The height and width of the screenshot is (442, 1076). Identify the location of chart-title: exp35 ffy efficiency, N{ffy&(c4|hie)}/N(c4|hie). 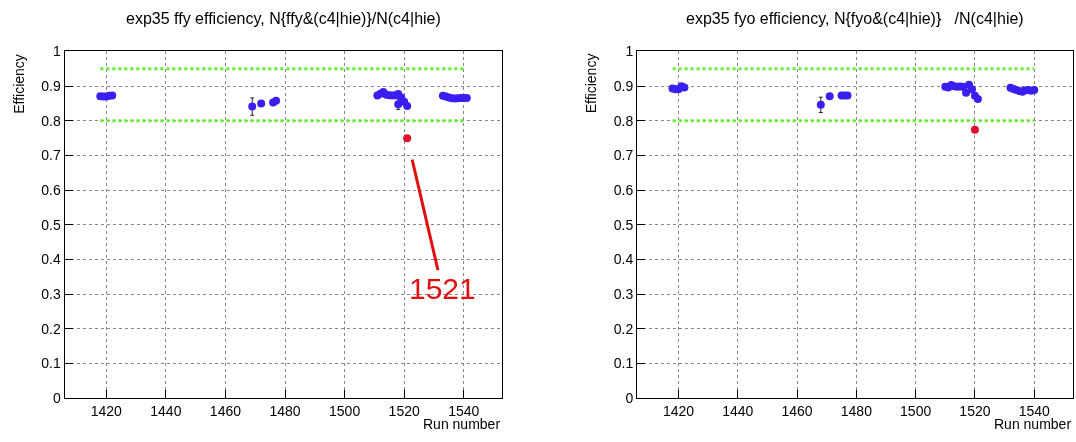
(283, 18).